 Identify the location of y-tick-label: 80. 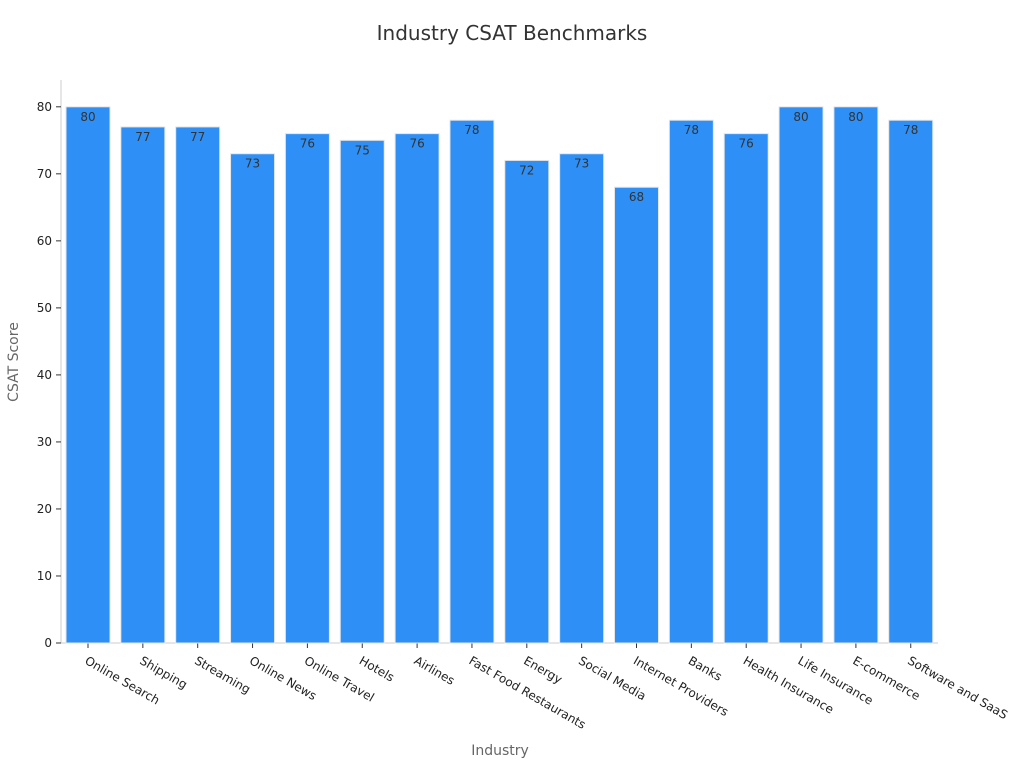
(44, 107).